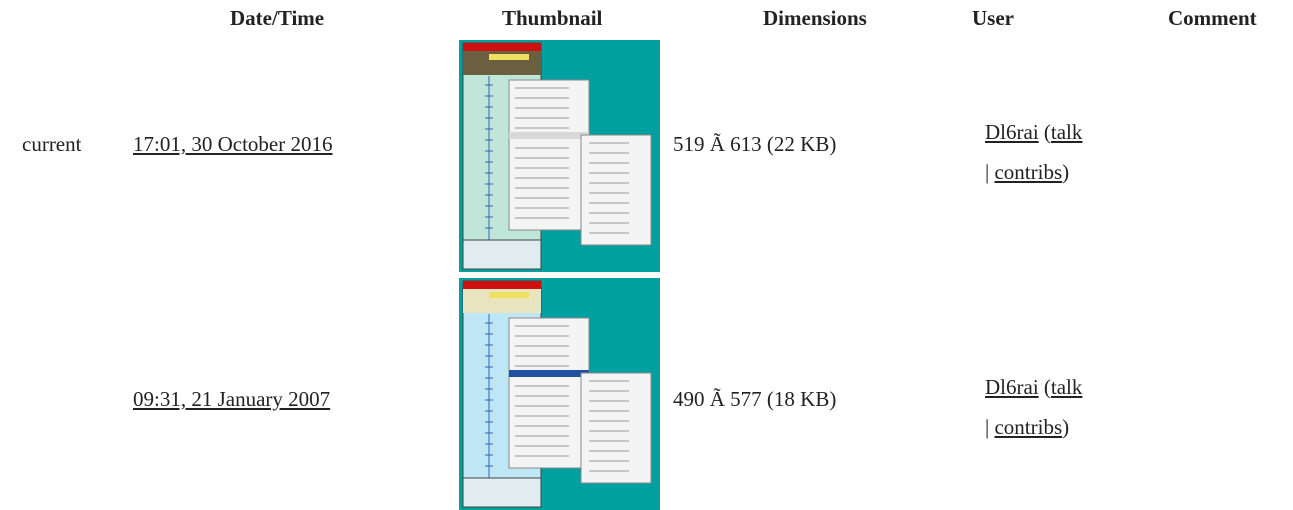  What do you see at coordinates (232, 399) in the screenshot?
I see `datetime-link: 09:31, 21 January 2007` at bounding box center [232, 399].